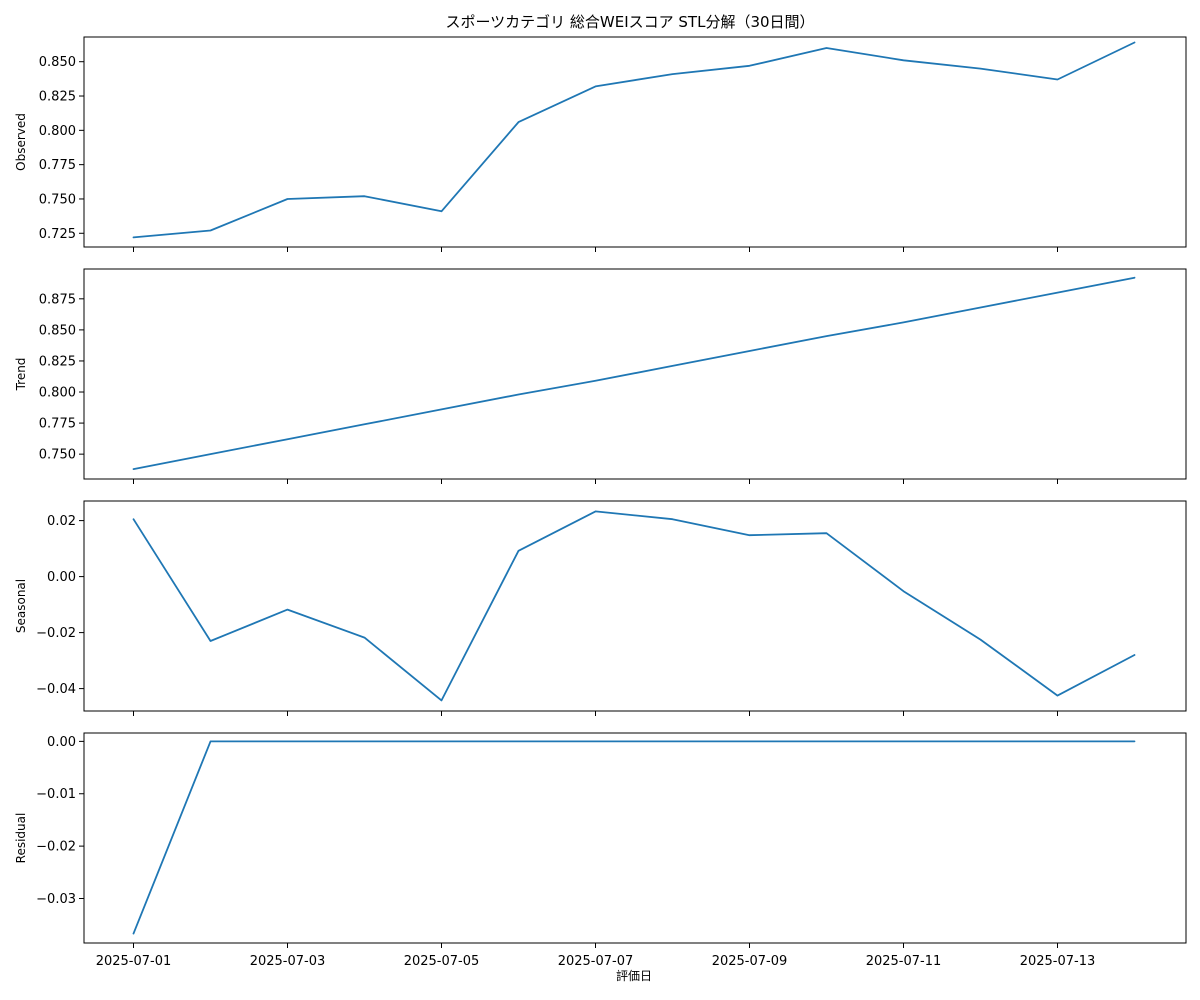 The height and width of the screenshot is (1000, 1200). What do you see at coordinates (21, 375) in the screenshot?
I see `y-axis-label: Trend` at bounding box center [21, 375].